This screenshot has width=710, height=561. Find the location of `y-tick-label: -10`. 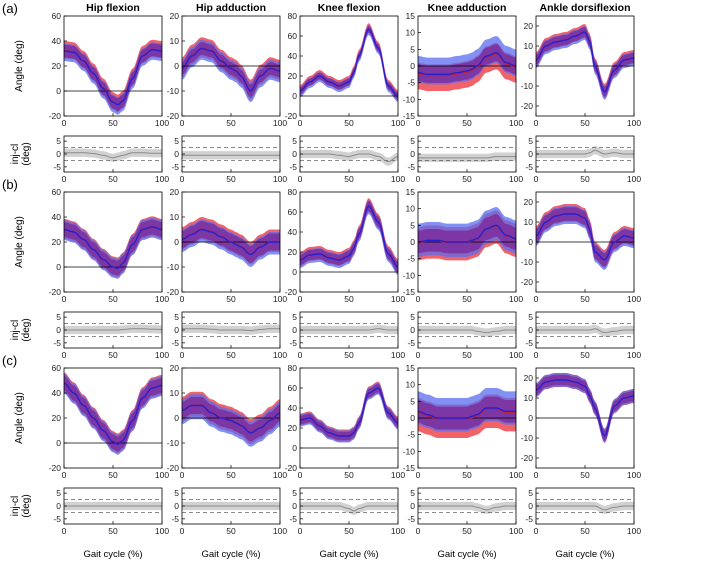

y-tick-label: -10 is located at coordinates (173, 267).